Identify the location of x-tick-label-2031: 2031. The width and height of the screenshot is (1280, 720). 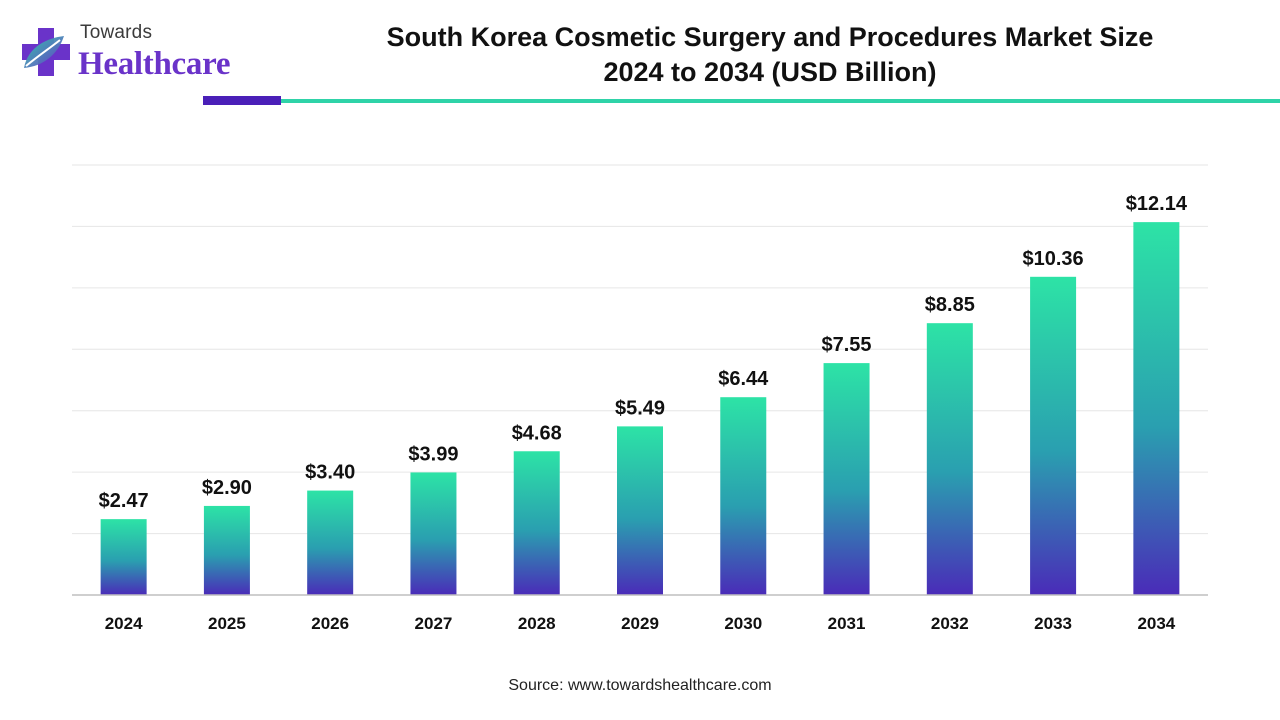
(847, 623).